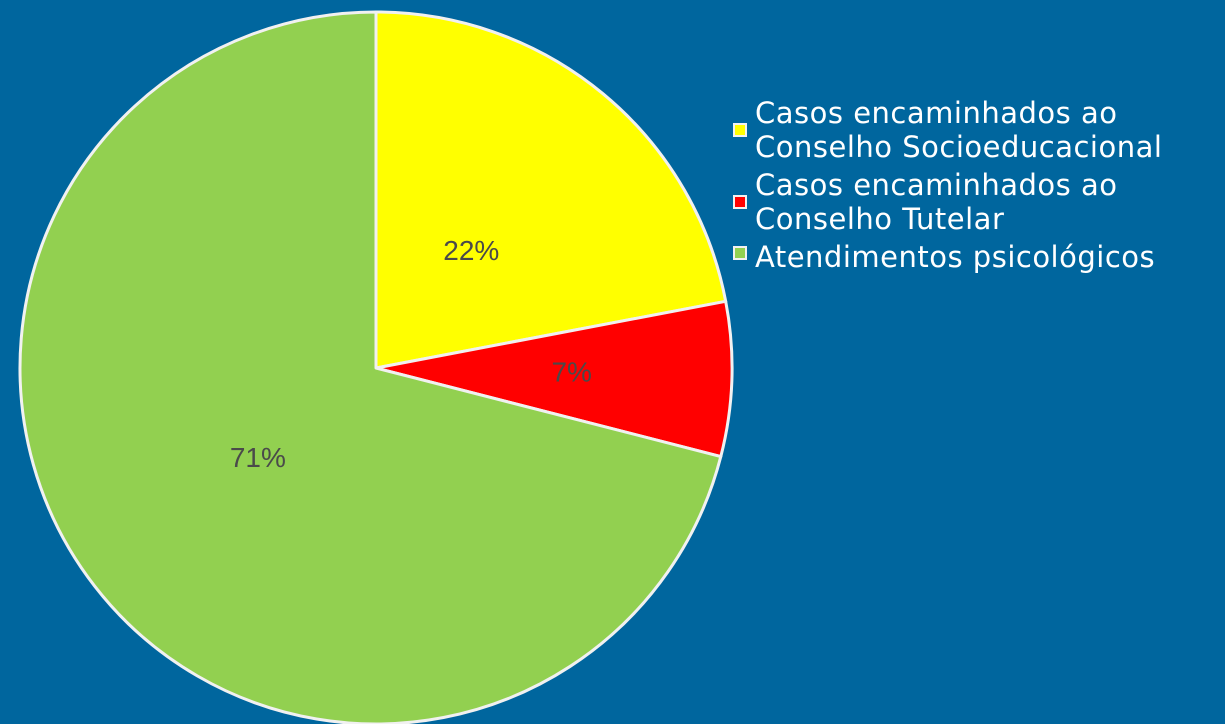 Image resolution: width=1225 pixels, height=724 pixels. What do you see at coordinates (740, 202) in the screenshot?
I see `legend-swatch-red` at bounding box center [740, 202].